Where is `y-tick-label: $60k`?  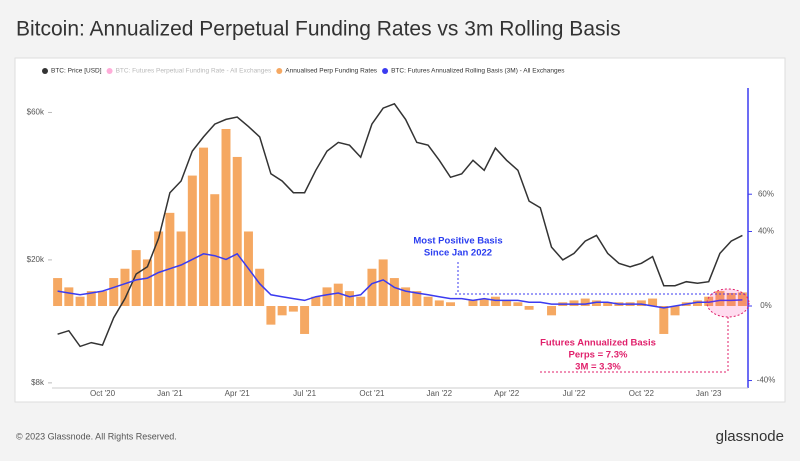 y-tick-label: $60k is located at coordinates (36, 112).